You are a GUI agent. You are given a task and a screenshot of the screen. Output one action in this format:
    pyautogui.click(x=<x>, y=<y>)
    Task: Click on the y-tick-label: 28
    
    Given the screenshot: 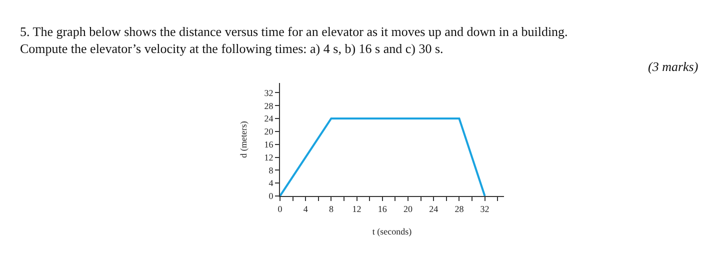 What is the action you would take?
    pyautogui.click(x=269, y=105)
    